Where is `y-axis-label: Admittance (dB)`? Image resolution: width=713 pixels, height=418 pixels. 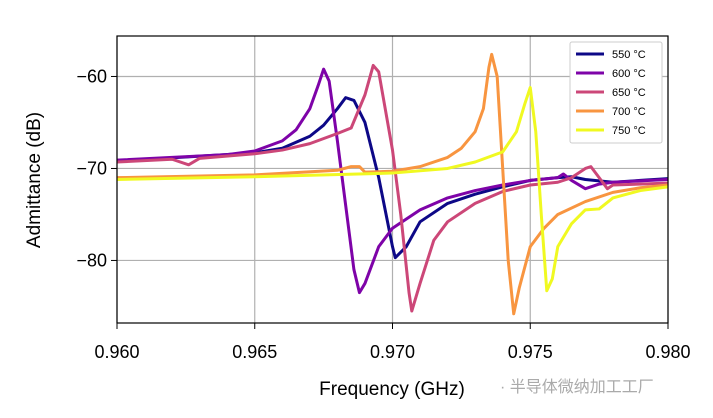 y-axis-label: Admittance (dB) is located at coordinates (34, 180).